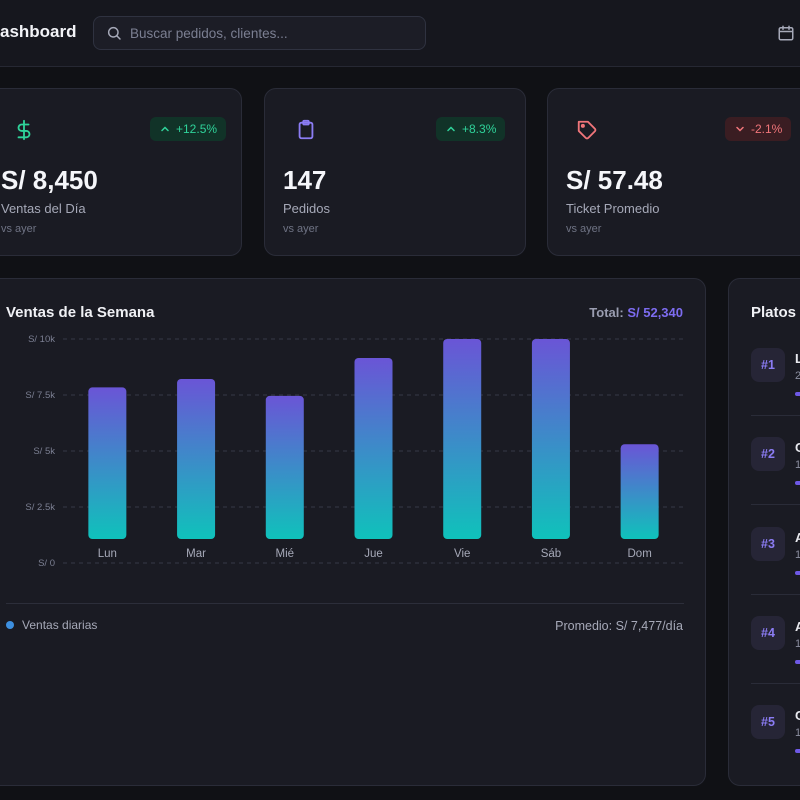 The width and height of the screenshot is (800, 800). What do you see at coordinates (49, 180) in the screenshot?
I see `stat-value: S/ 8,450` at bounding box center [49, 180].